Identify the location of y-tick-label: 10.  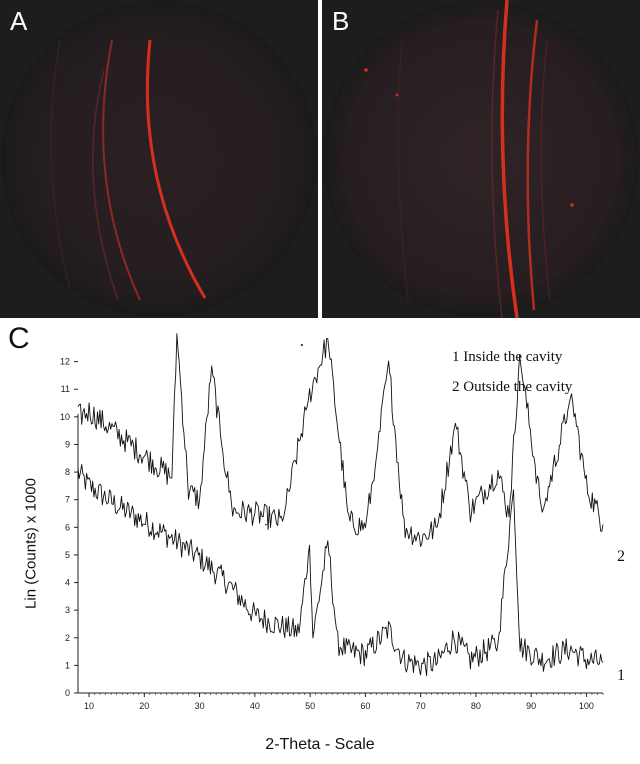
(65, 417).